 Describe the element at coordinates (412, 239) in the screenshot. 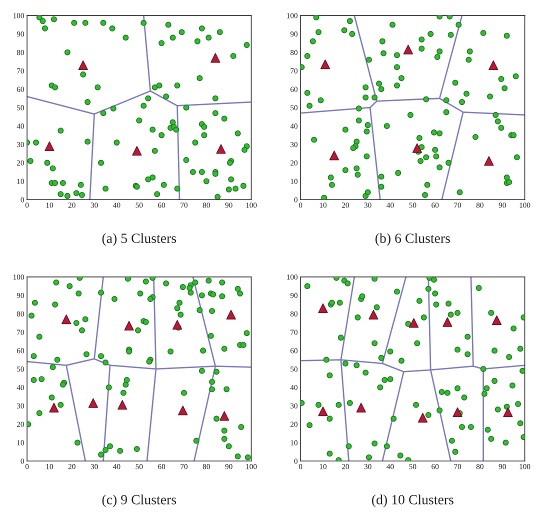

I see `text: (b) 6 Clusters` at that location.